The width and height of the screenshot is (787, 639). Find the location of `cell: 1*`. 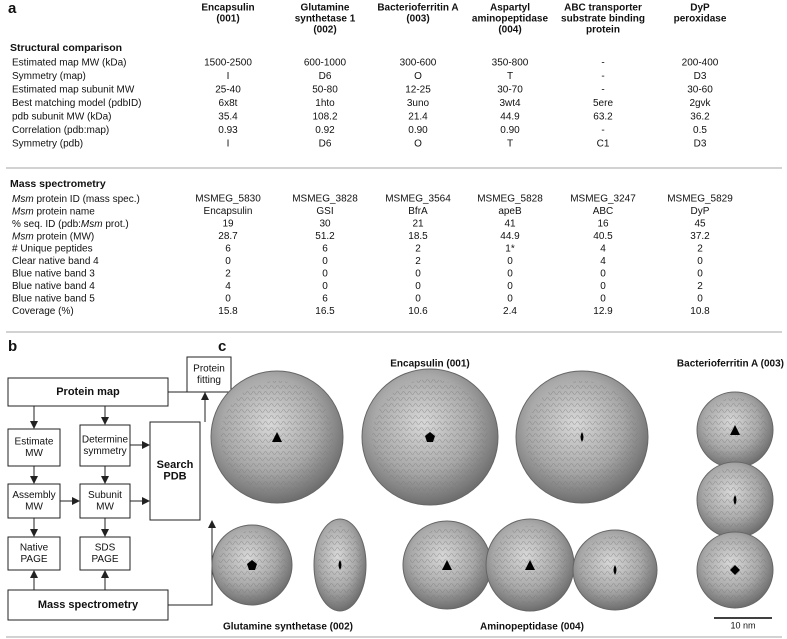

cell: 1* is located at coordinates (510, 249).